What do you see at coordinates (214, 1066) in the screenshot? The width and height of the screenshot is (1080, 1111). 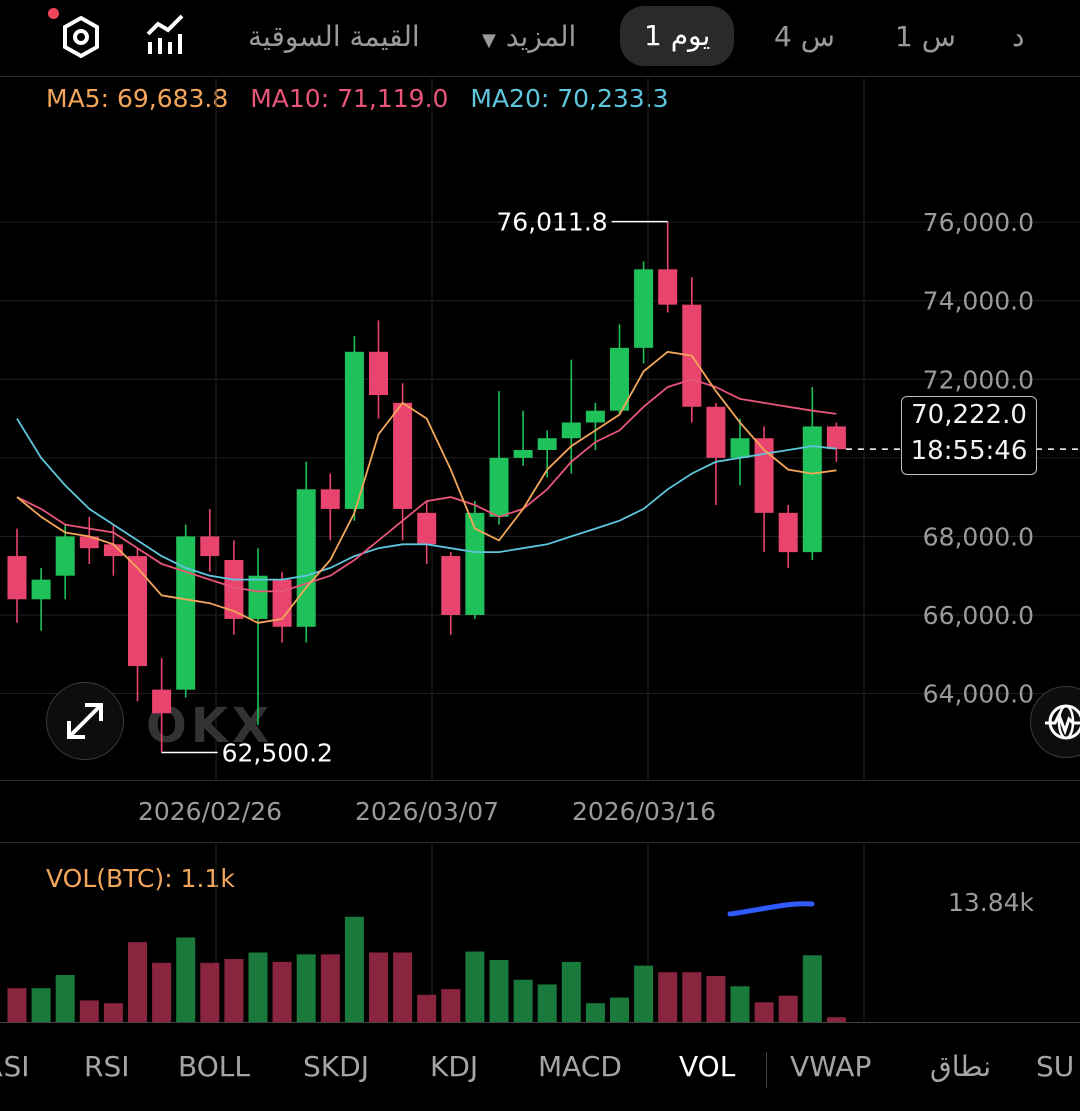 I see `indicator-boll: BOLL` at bounding box center [214, 1066].